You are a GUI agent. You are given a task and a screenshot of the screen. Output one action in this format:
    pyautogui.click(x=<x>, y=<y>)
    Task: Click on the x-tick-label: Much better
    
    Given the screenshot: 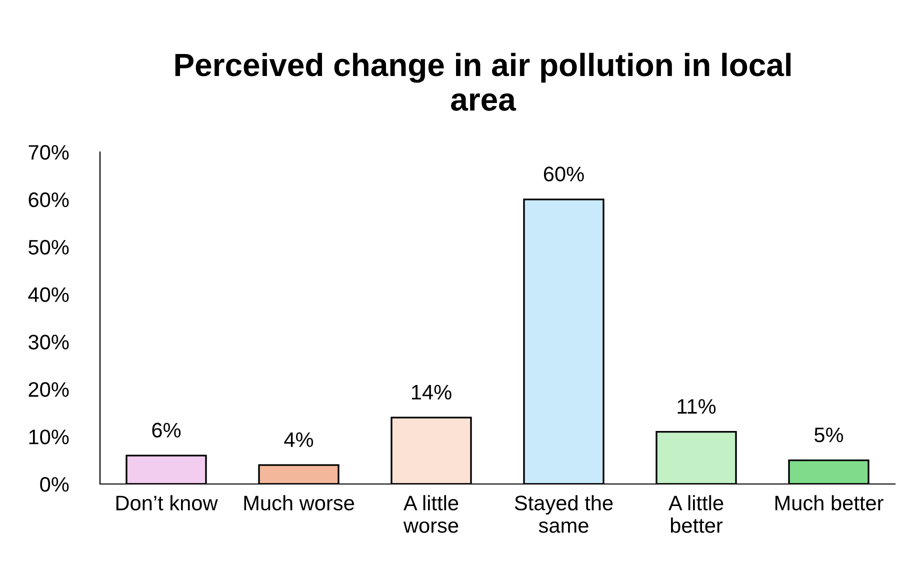 What is the action you would take?
    pyautogui.click(x=829, y=502)
    